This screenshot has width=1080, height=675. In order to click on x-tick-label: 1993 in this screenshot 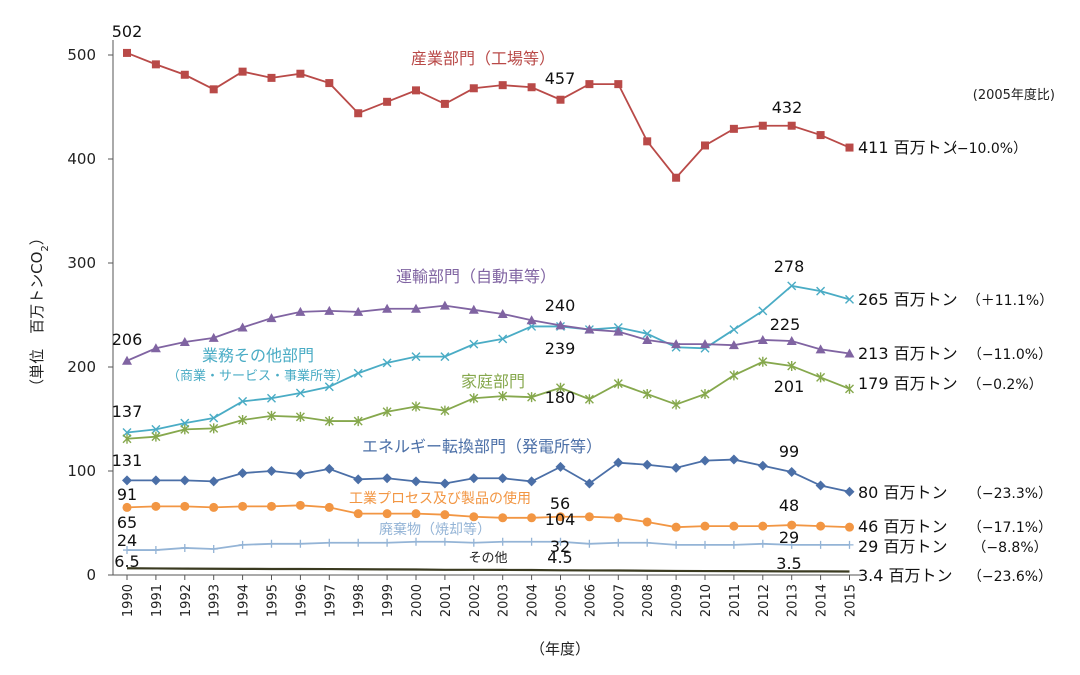, I will do `click(215, 600)`.